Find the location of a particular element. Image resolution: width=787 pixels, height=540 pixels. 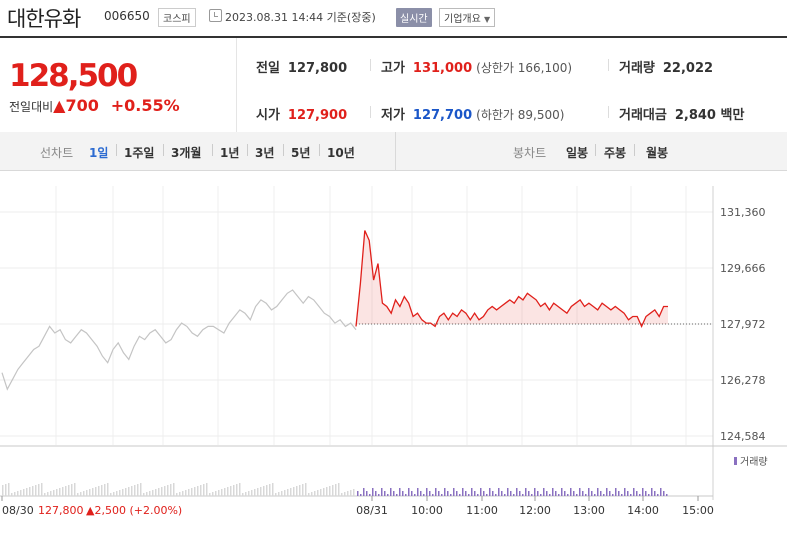

chart-toolbar: 선차트 1일 1주일 3개월 1년 3년 5년 10년 봉차트 일봉 주봉 월봉 is located at coordinates (393, 151).